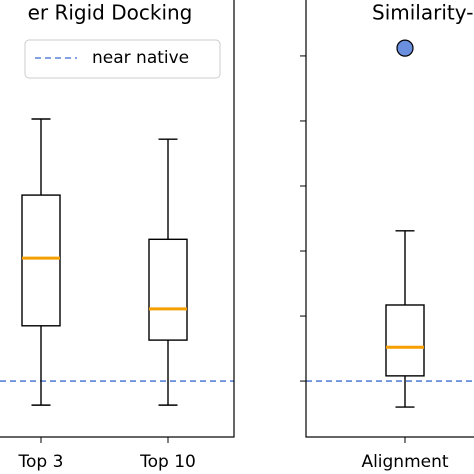 This screenshot has height=474, width=474. Describe the element at coordinates (140, 58) in the screenshot. I see `legend-label: near native` at that location.